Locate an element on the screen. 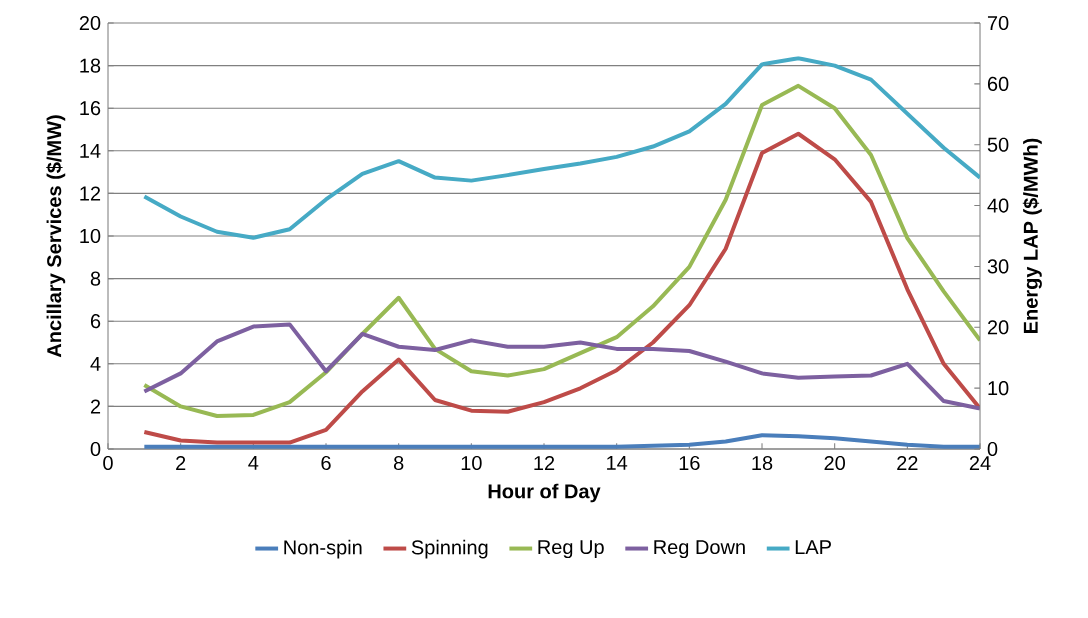 Image resolution: width=1088 pixels, height=618 pixels. y2-tick-label: 70 is located at coordinates (998, 23).